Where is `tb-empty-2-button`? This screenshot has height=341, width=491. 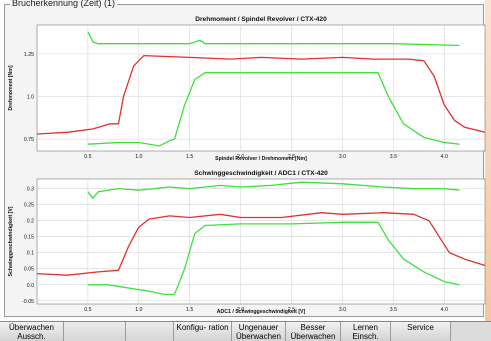
tb-empty-2-button is located at coordinates (150, 331).